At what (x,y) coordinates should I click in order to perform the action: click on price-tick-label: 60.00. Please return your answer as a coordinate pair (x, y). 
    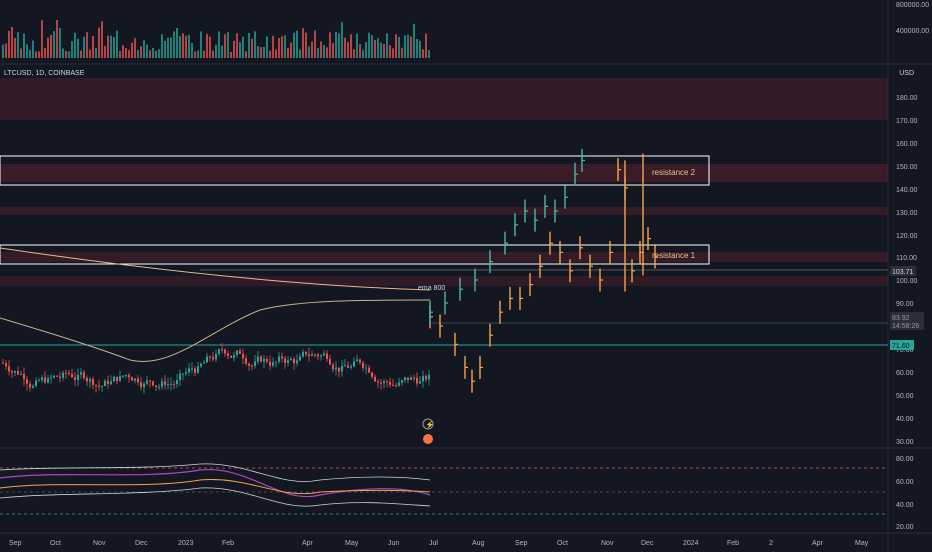
    Looking at the image, I should click on (905, 373).